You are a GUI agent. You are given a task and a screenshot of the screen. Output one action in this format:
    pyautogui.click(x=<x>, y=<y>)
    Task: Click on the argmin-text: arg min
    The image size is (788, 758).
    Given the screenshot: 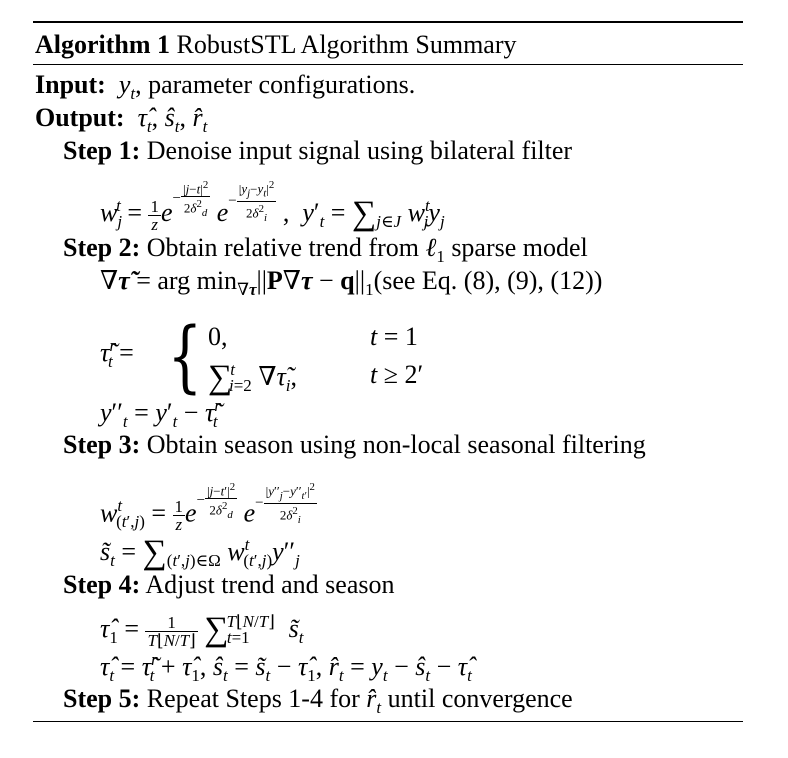 What is the action you would take?
    pyautogui.click(x=197, y=280)
    